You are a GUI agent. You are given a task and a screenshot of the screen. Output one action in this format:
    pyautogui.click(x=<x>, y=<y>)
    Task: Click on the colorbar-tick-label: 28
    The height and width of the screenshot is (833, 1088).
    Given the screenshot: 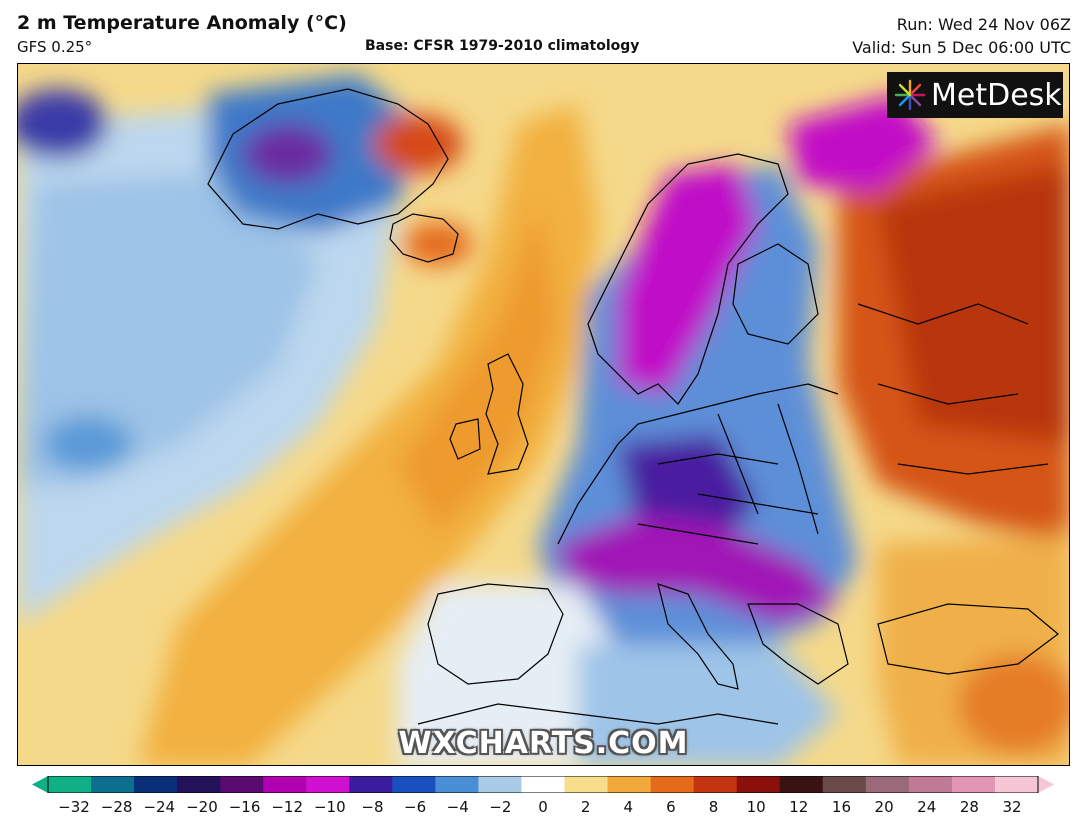 What is the action you would take?
    pyautogui.click(x=969, y=807)
    